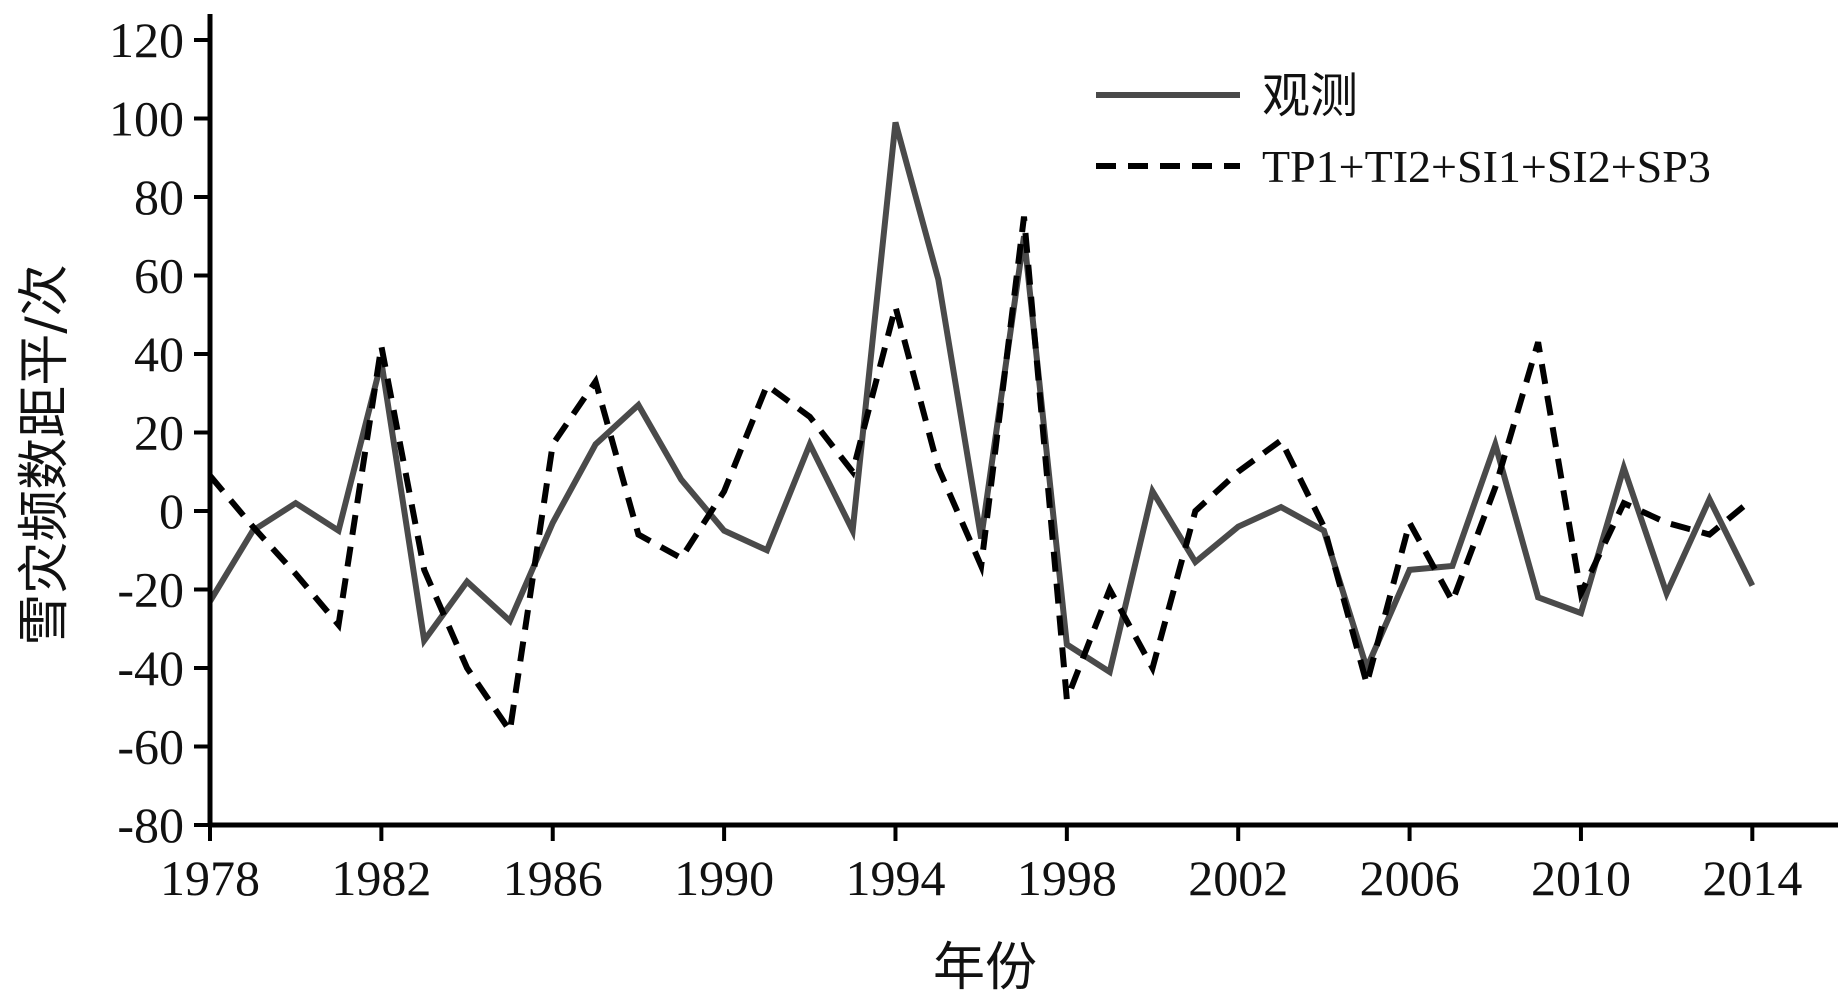 This screenshot has width=1843, height=1001. Describe the element at coordinates (159, 197) in the screenshot. I see `y-tick-label: 80` at that location.